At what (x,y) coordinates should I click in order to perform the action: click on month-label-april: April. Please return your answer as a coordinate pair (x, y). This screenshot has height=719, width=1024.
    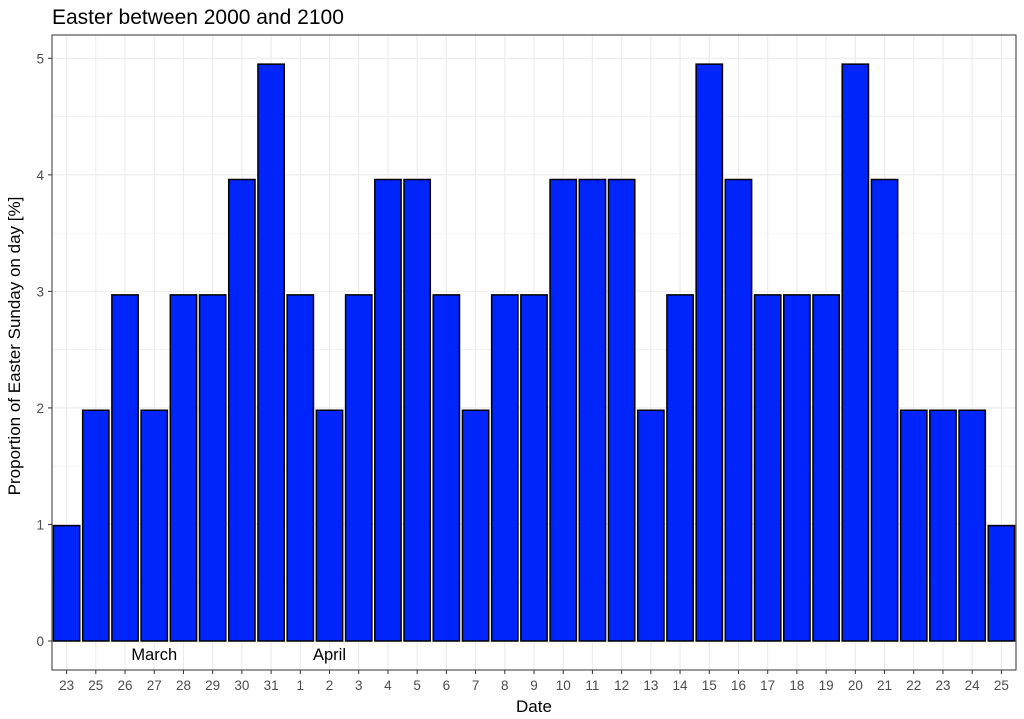
    Looking at the image, I should click on (329, 655).